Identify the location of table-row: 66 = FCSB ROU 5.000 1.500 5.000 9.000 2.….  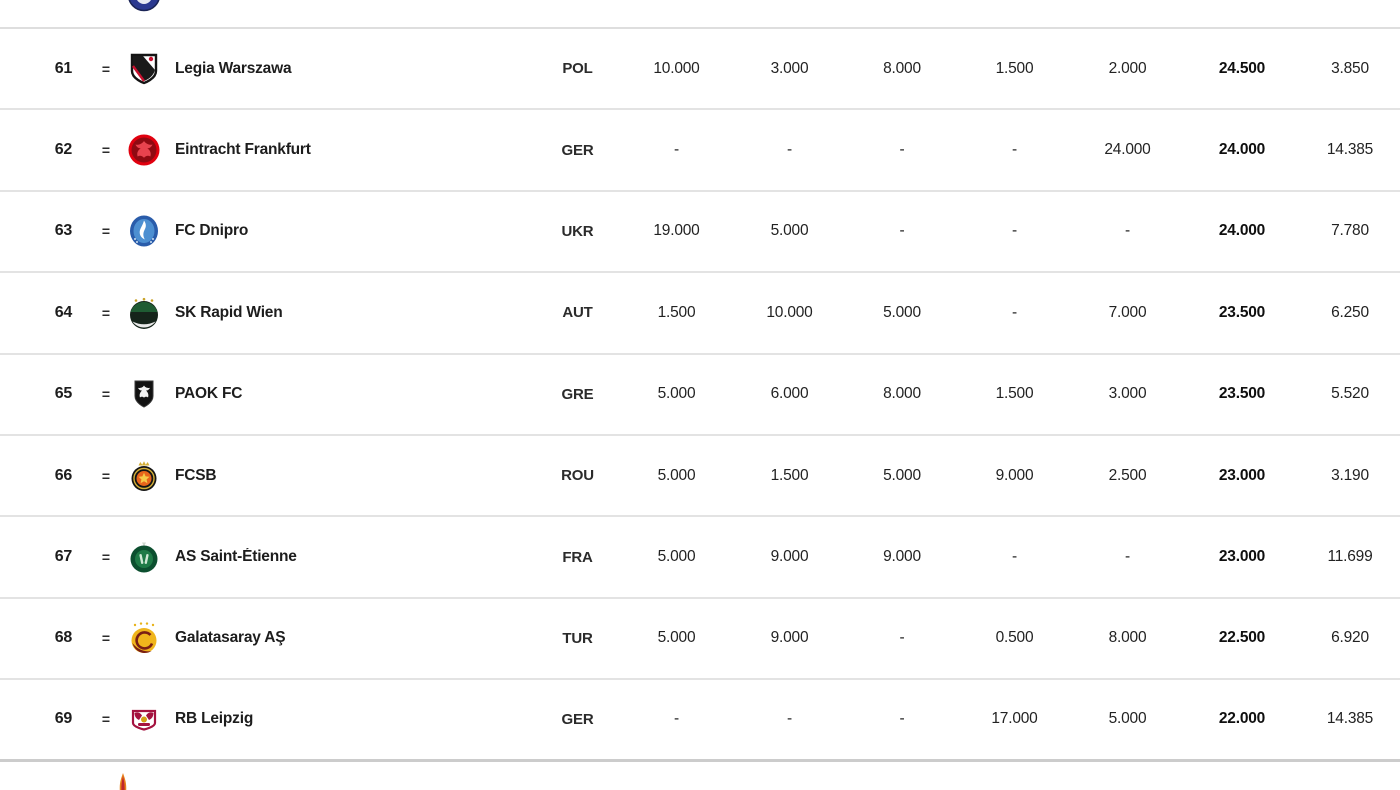
(700, 476).